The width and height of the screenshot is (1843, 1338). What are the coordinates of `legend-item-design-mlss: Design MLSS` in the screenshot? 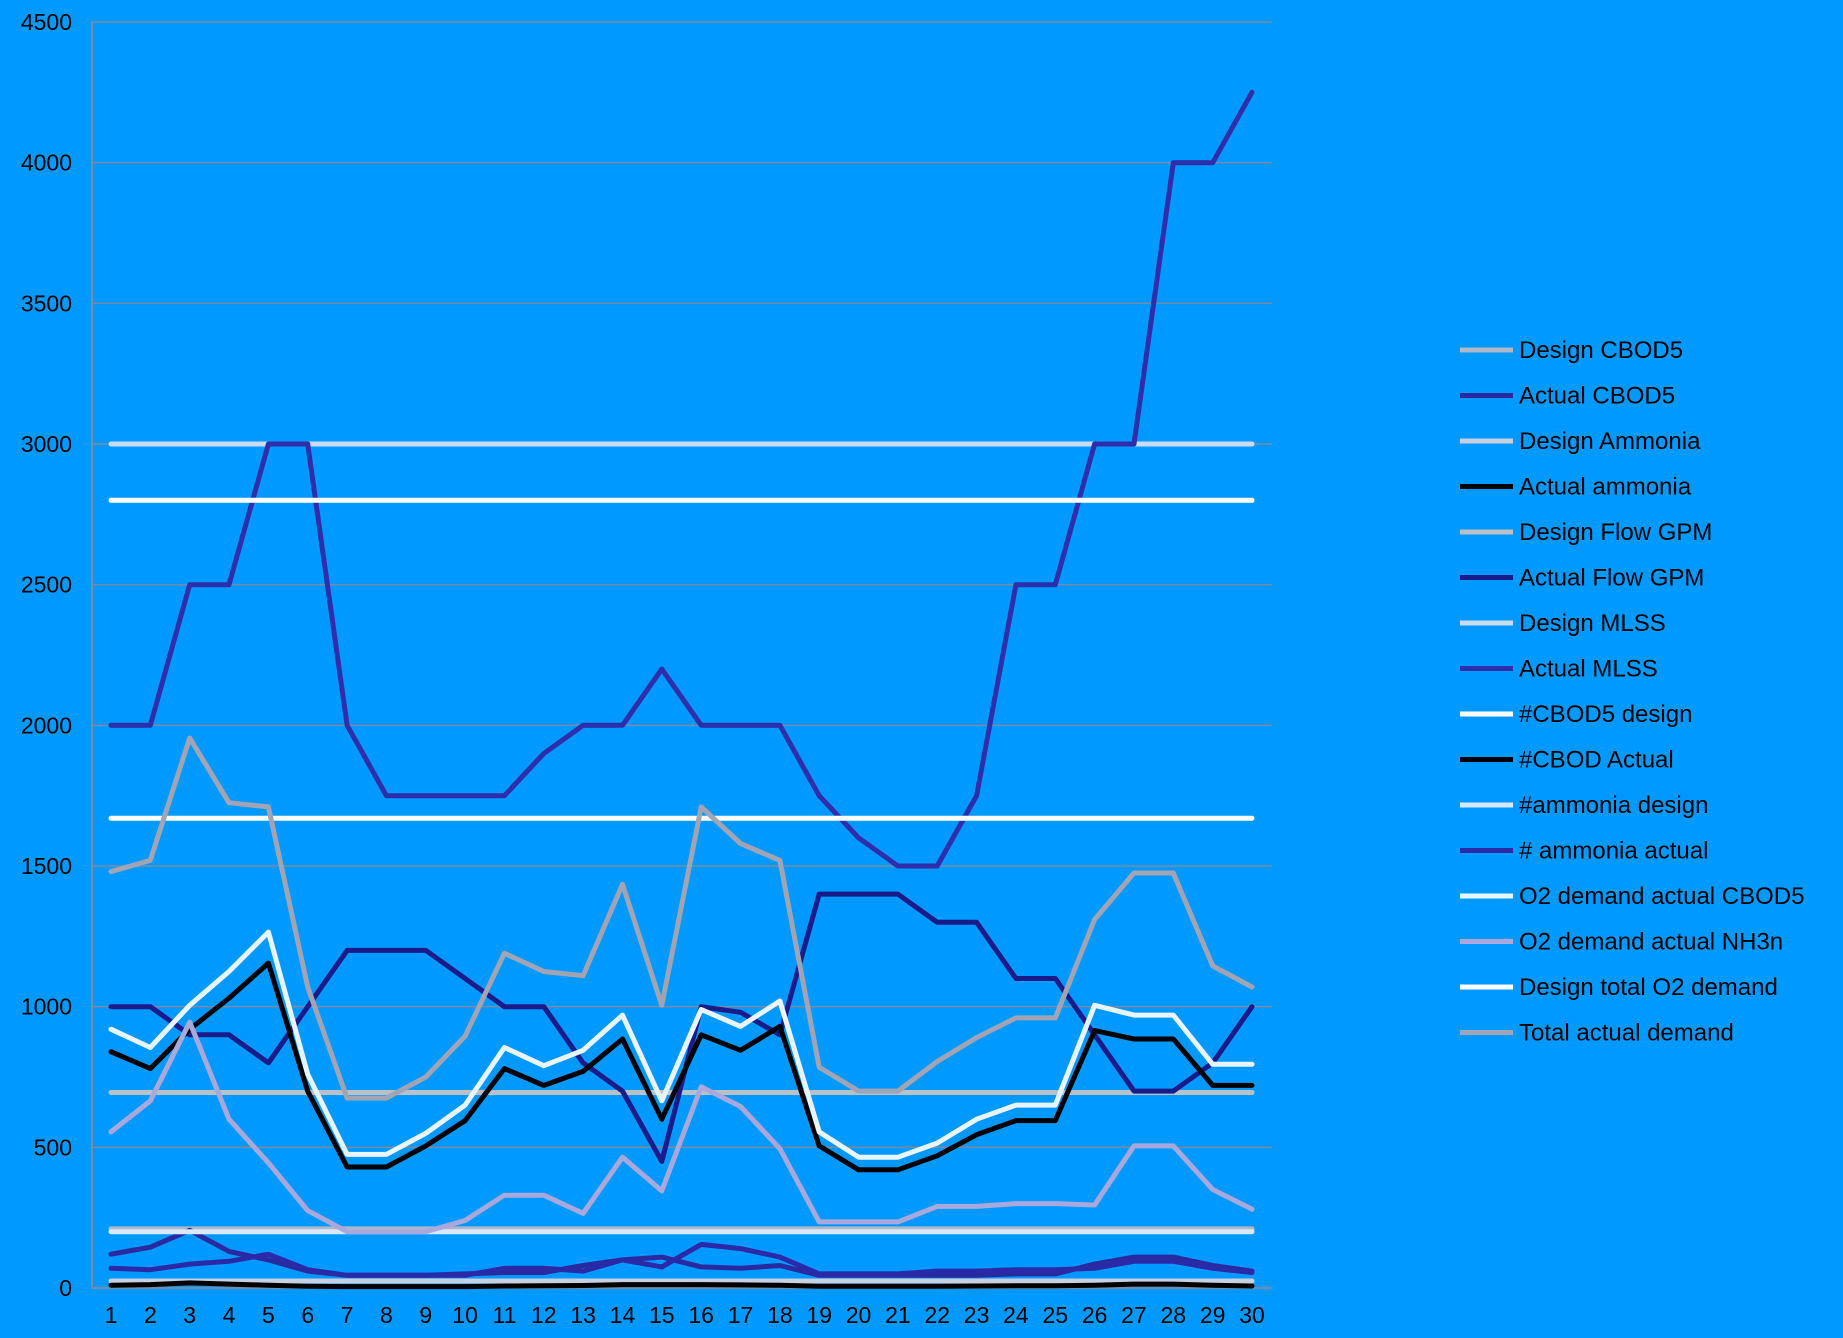 It's located at (1563, 623).